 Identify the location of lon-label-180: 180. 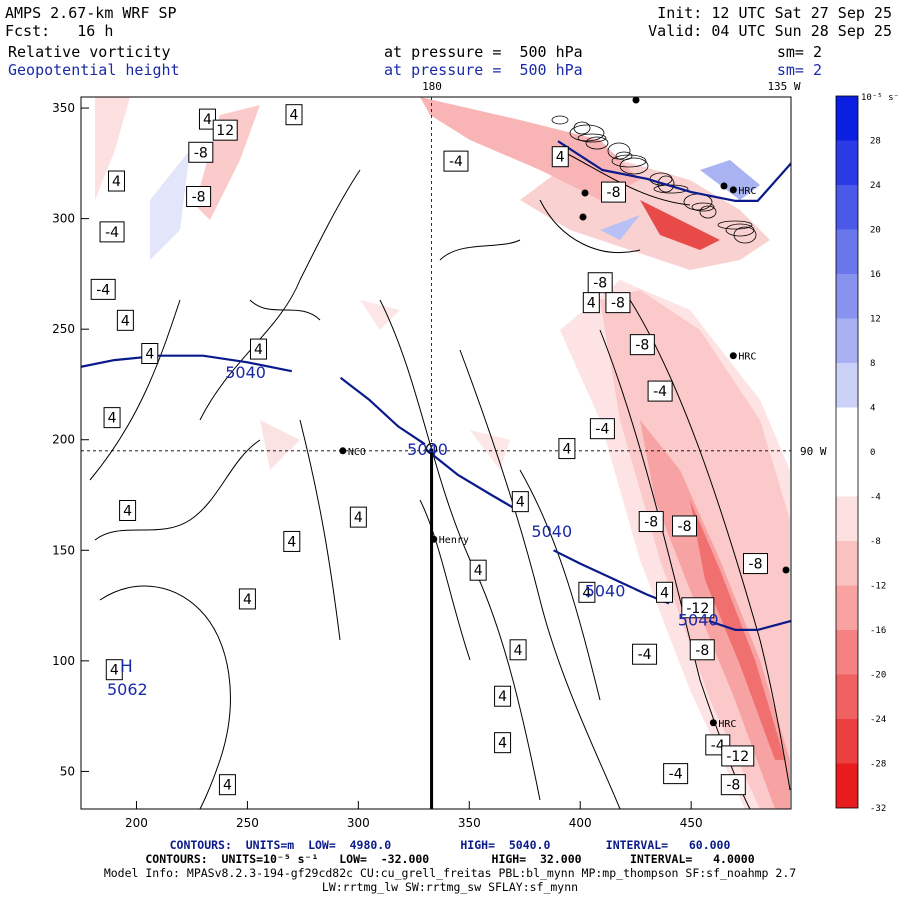
(432, 86).